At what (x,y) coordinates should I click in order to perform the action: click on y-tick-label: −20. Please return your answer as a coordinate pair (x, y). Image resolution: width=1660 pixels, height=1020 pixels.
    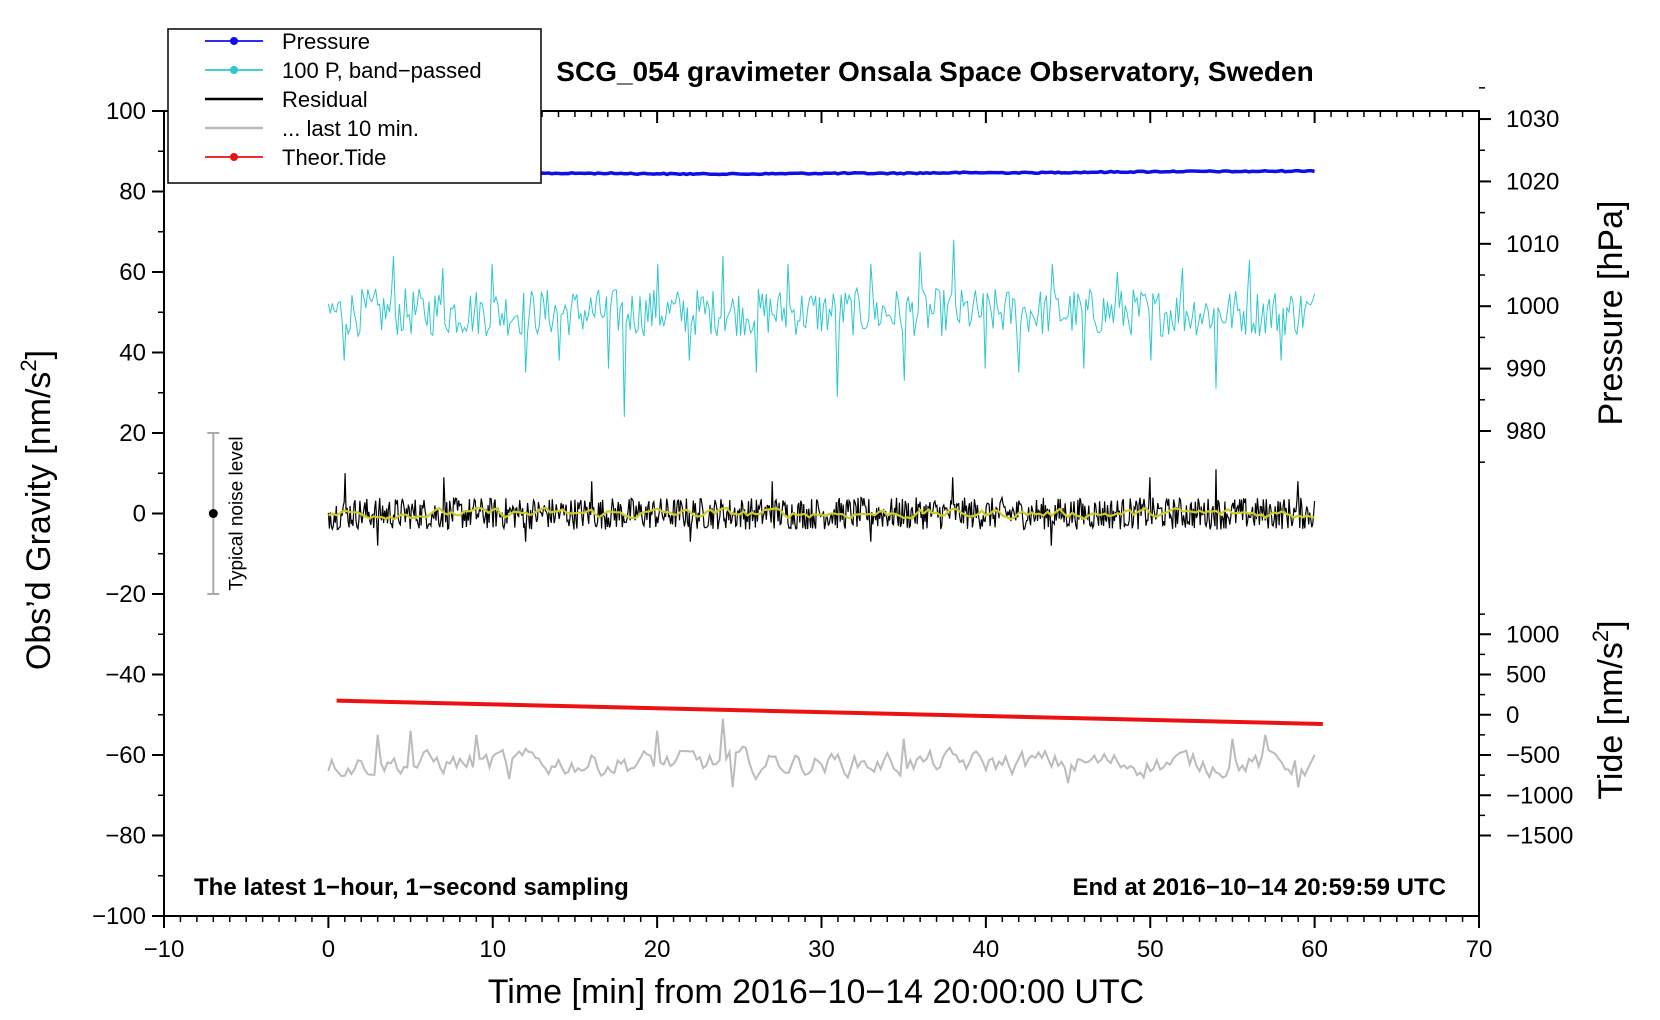
    Looking at the image, I should click on (125, 594).